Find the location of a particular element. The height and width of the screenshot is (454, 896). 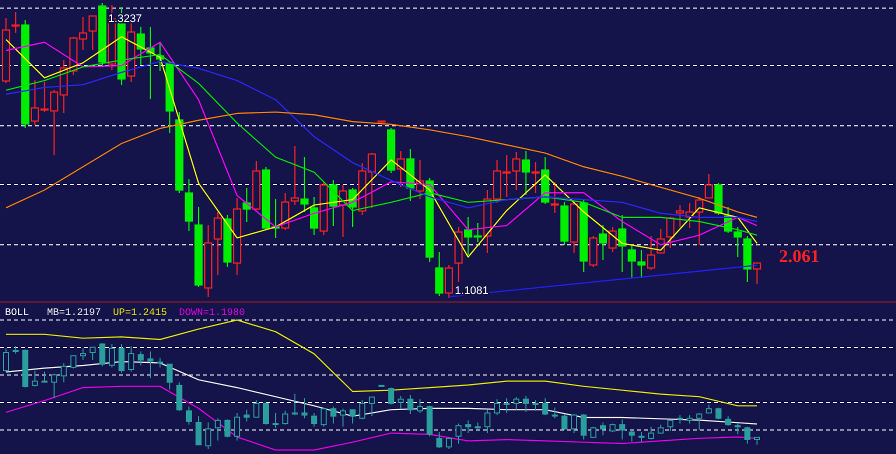

series-label: UP=1.2415 is located at coordinates (140, 313).